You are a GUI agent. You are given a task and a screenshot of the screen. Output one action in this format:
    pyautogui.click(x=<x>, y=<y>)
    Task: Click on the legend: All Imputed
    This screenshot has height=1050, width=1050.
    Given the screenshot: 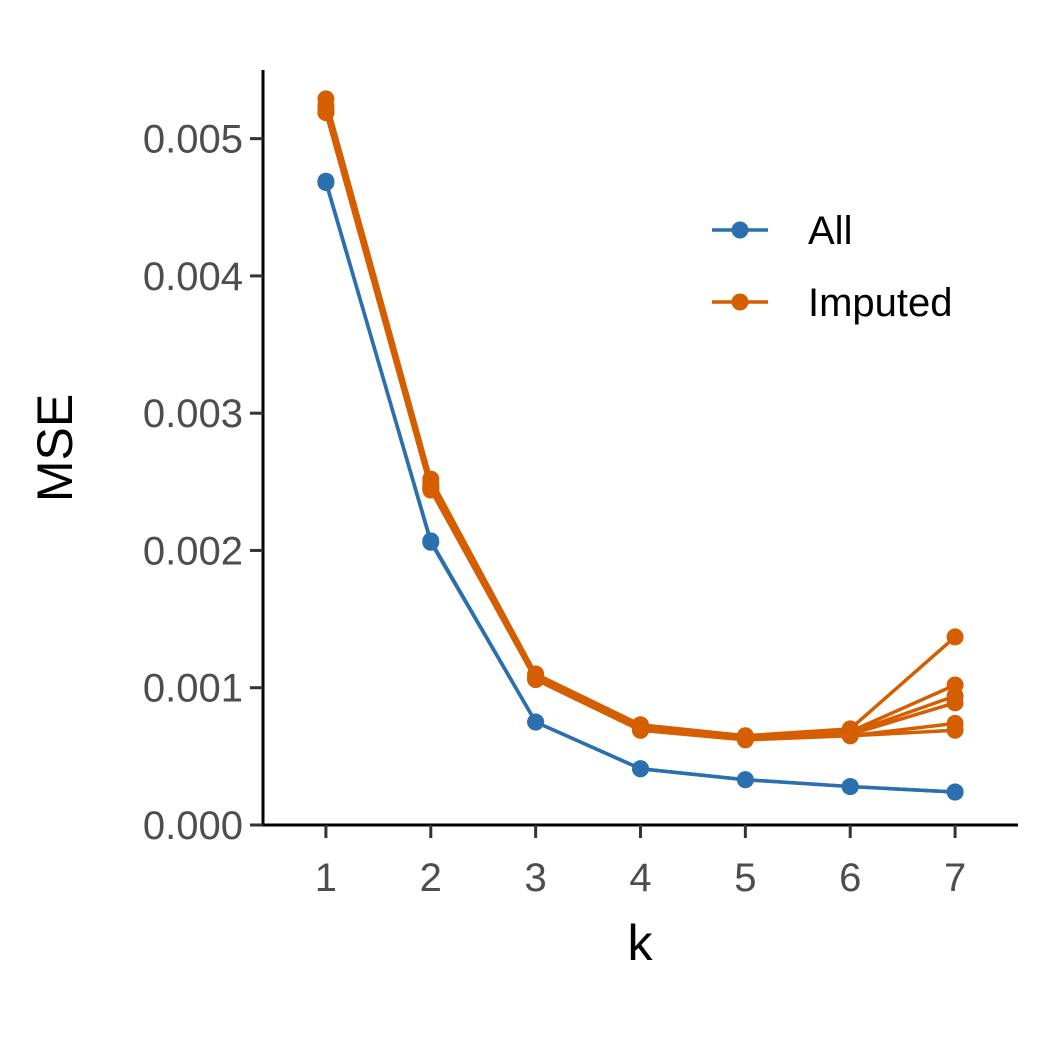 What is the action you would take?
    pyautogui.click(x=832, y=267)
    